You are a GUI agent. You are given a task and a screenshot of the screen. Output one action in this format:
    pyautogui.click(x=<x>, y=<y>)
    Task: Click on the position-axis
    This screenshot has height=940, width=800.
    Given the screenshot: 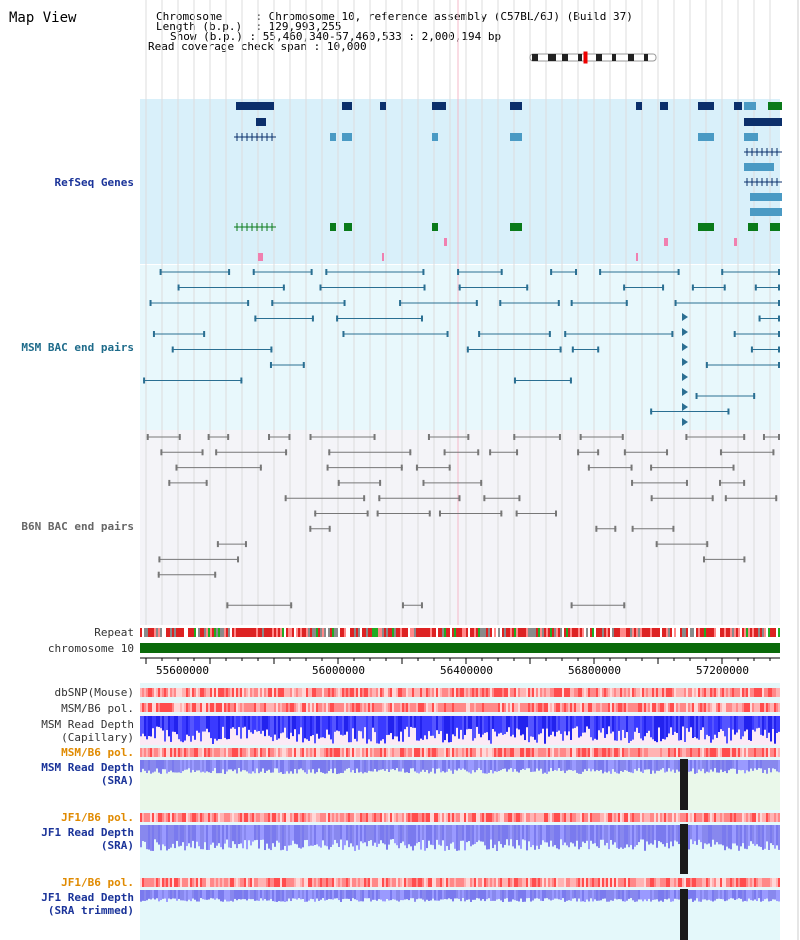 What is the action you would take?
    pyautogui.click(x=460, y=660)
    